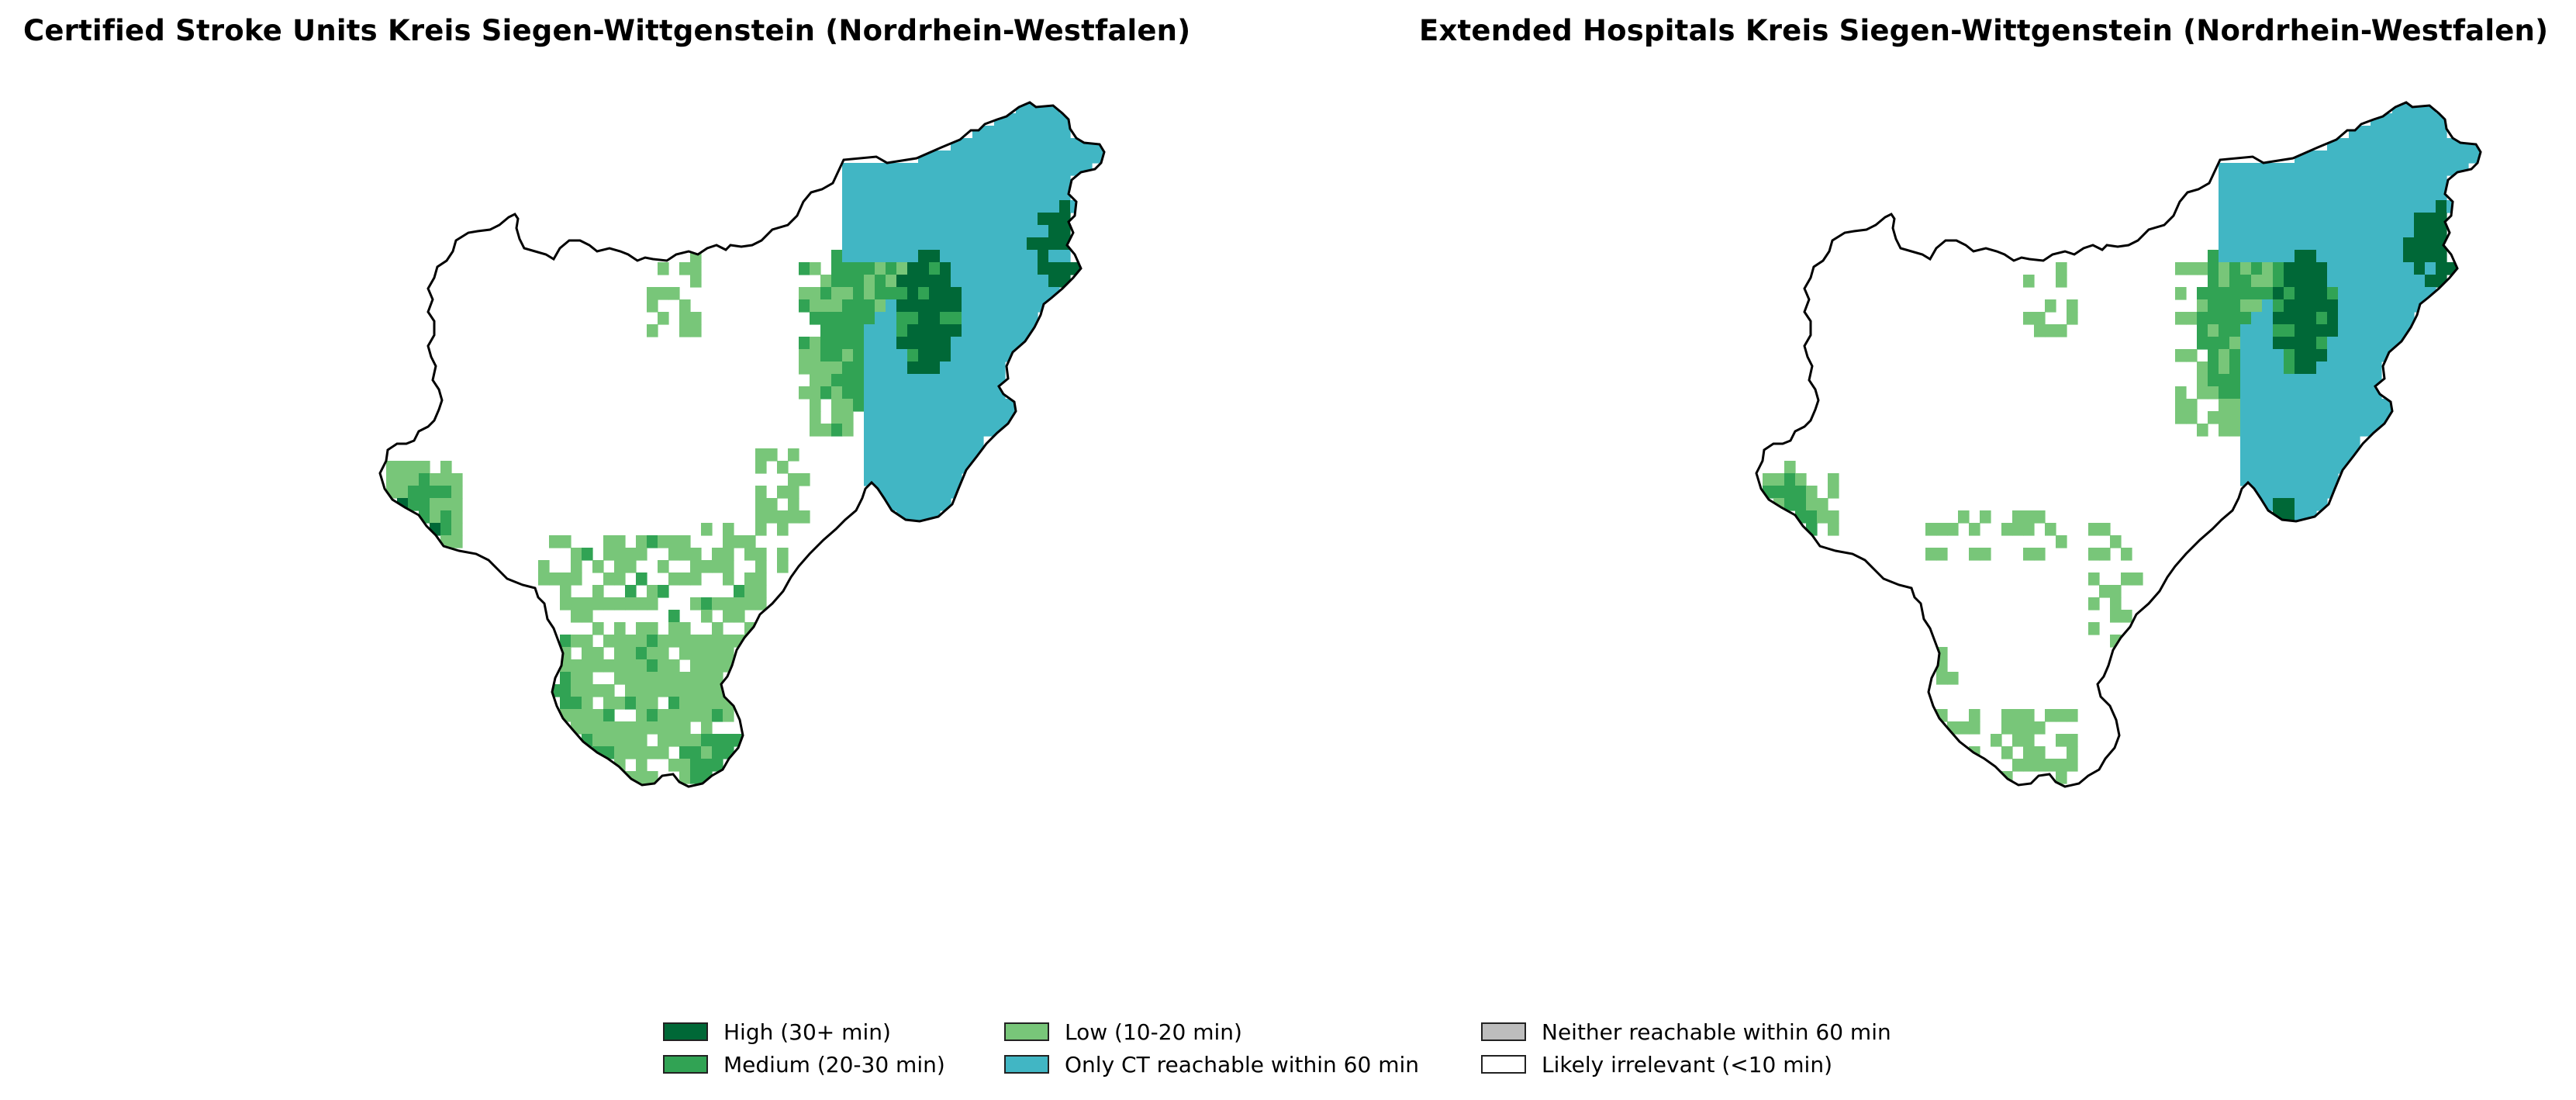 Image resolution: width=2576 pixels, height=1100 pixels. Describe the element at coordinates (1717, 1032) in the screenshot. I see `legend-label-neither: Neither reachable within 60 min` at that location.